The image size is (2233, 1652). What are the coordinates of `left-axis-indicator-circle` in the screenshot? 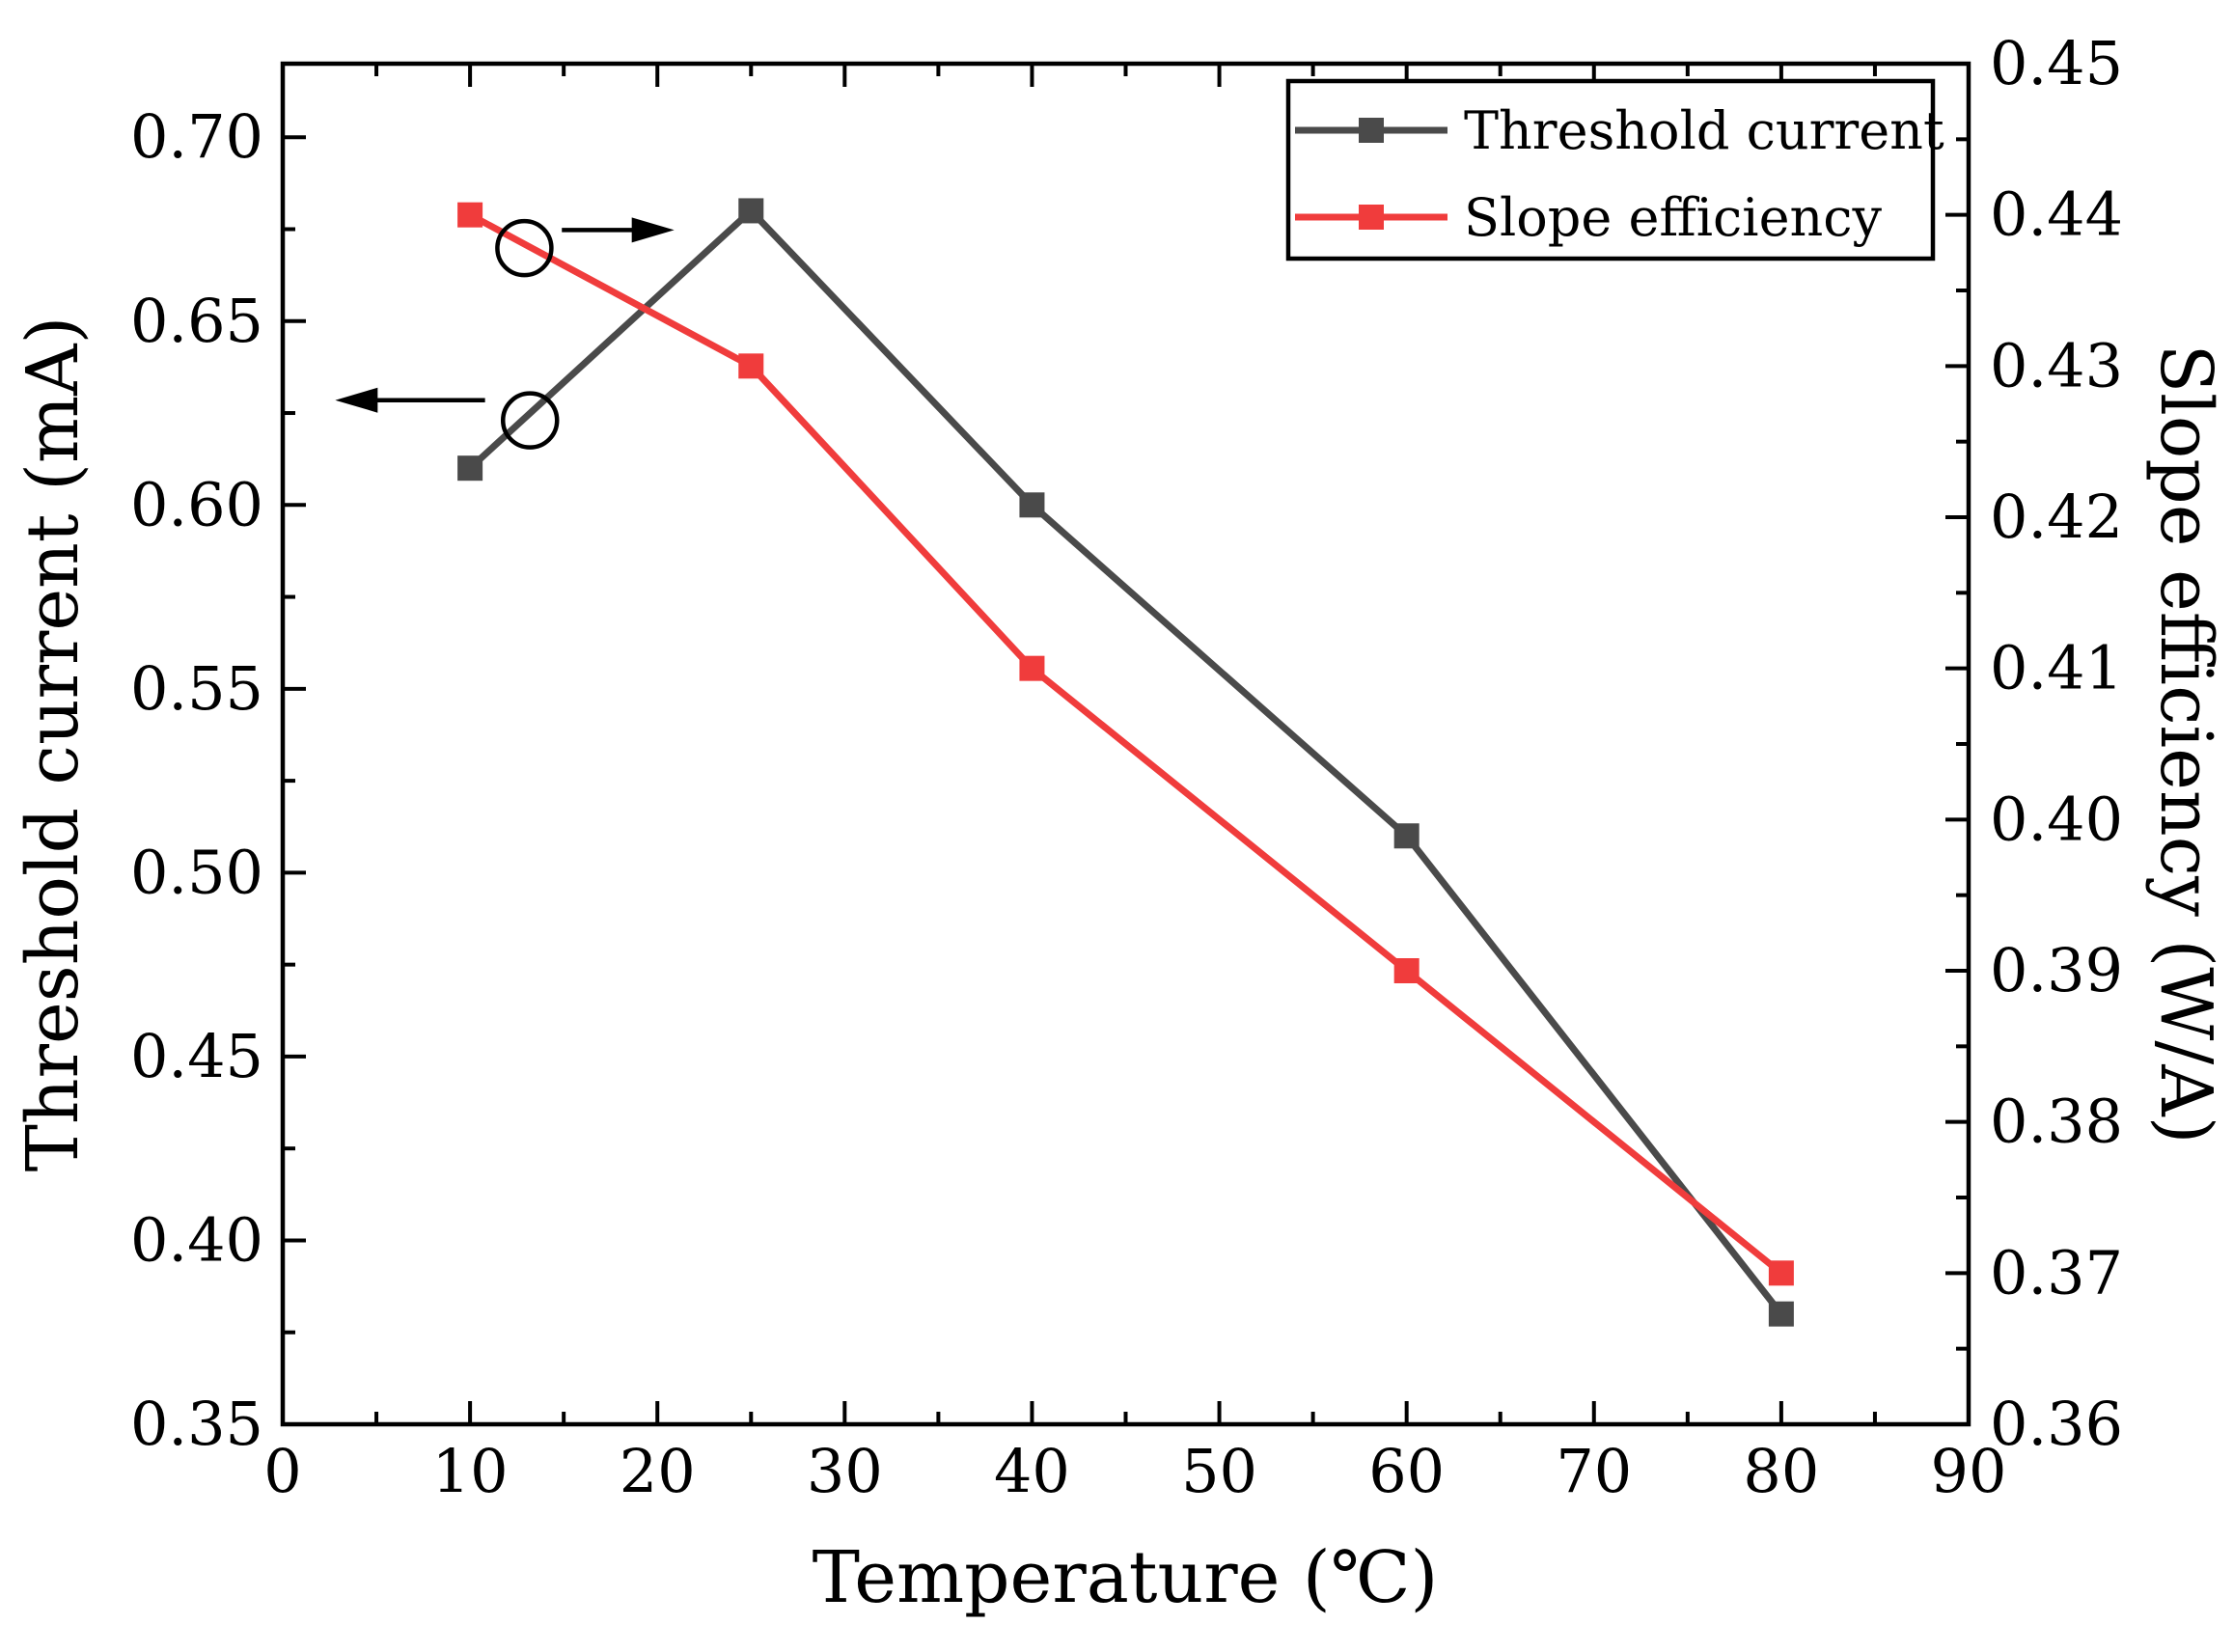 It's located at (530, 420).